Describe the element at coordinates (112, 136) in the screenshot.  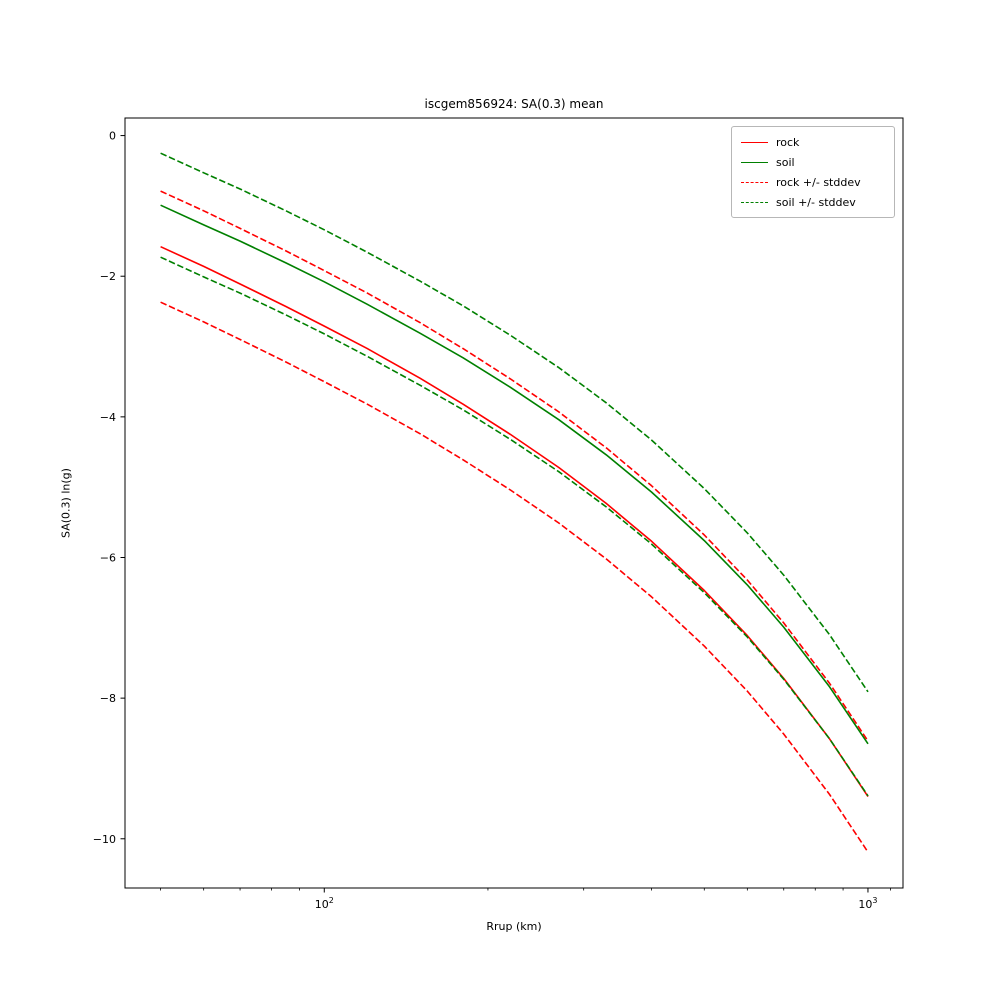
I see `y-tick-label: 0` at that location.